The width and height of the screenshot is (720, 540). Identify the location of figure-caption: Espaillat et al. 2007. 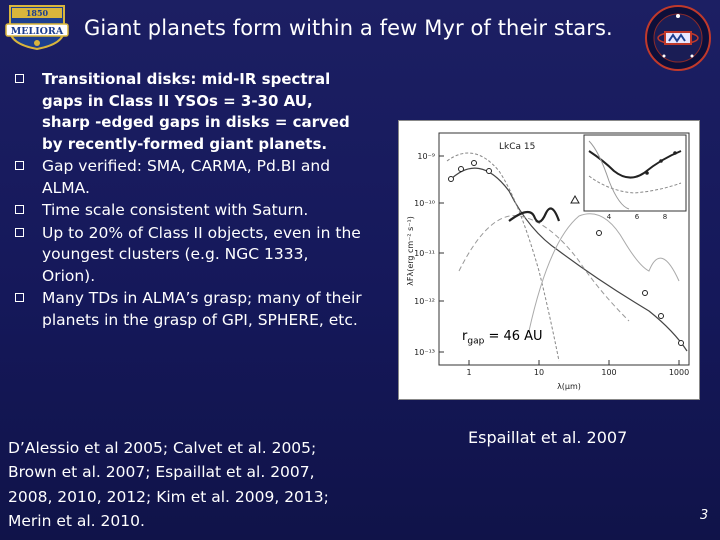
(548, 437).